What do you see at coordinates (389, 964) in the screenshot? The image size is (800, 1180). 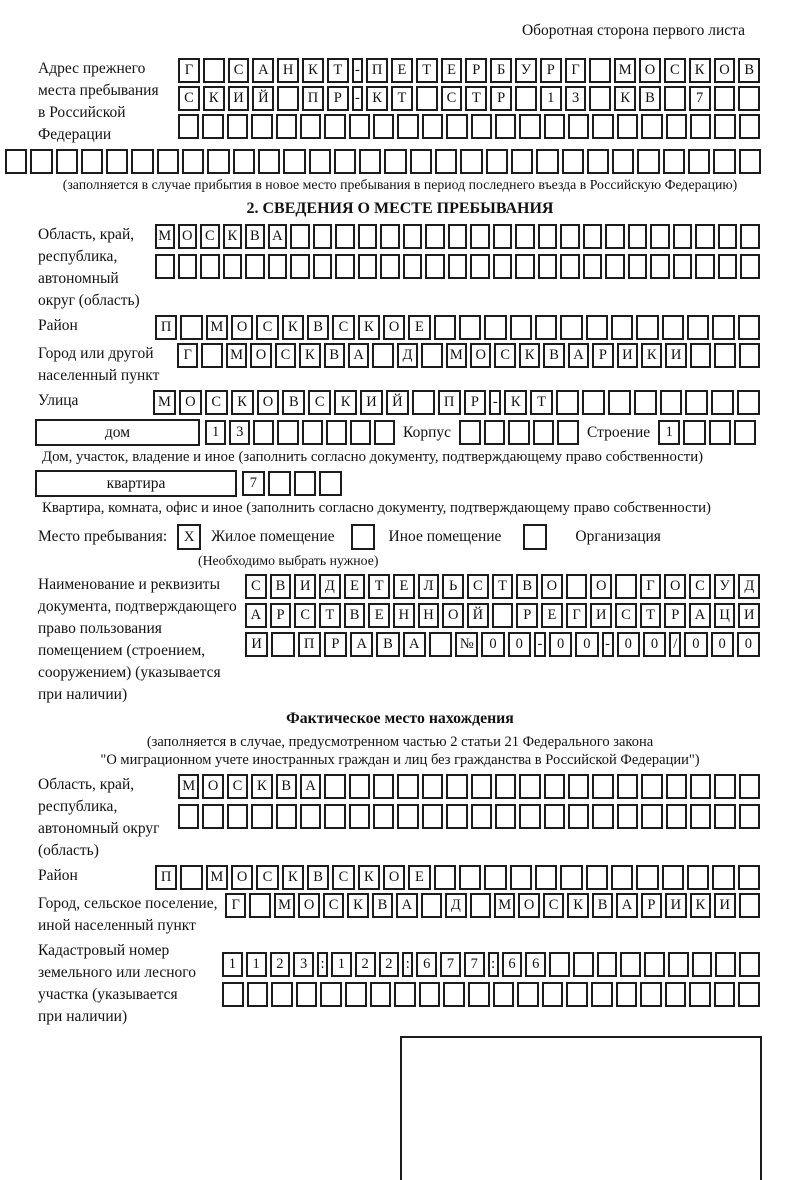 I see `char-cell: 2` at bounding box center [389, 964].